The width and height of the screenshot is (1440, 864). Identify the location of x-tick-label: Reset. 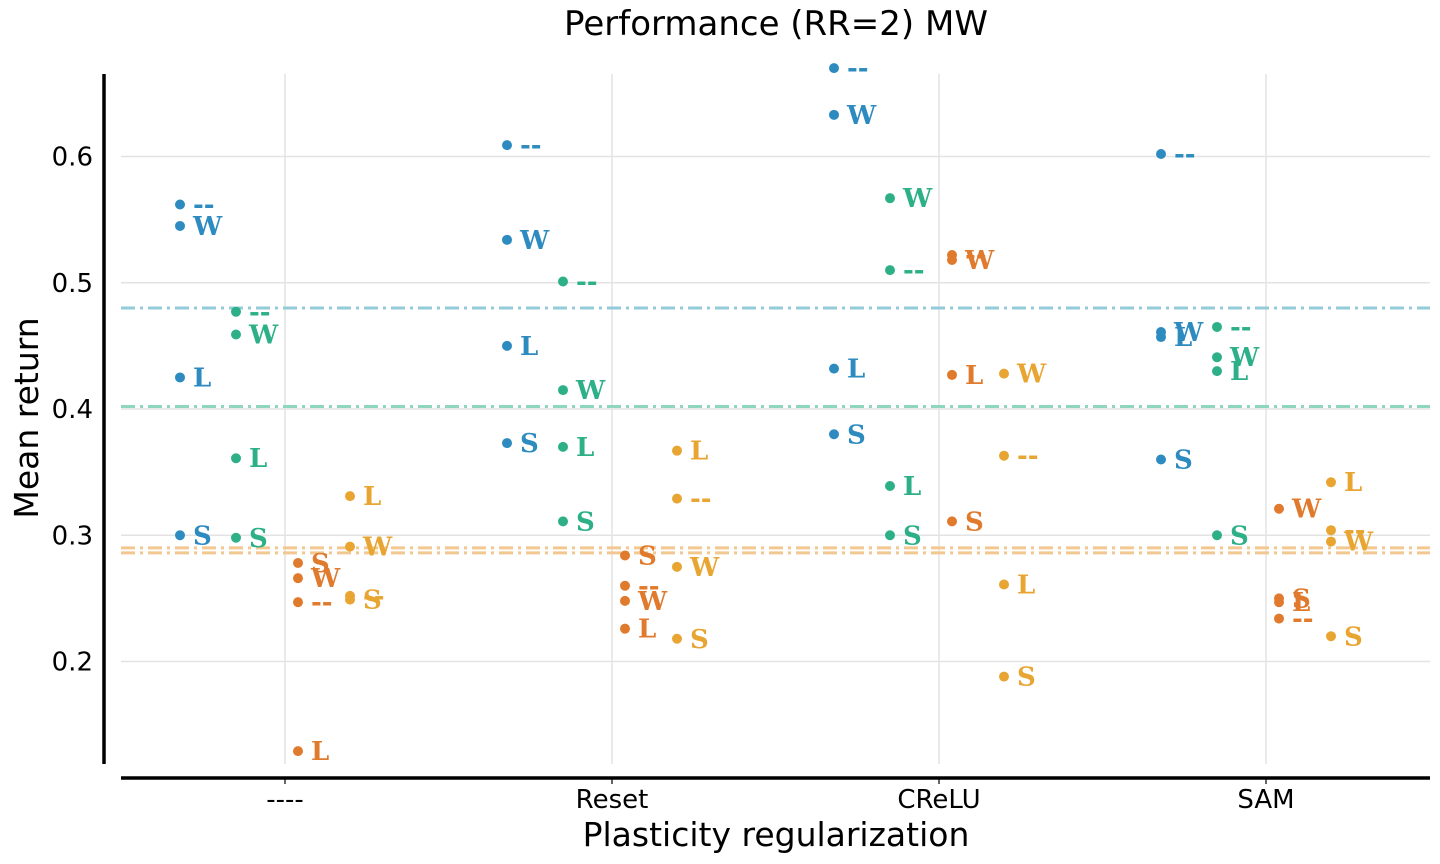
(612, 800).